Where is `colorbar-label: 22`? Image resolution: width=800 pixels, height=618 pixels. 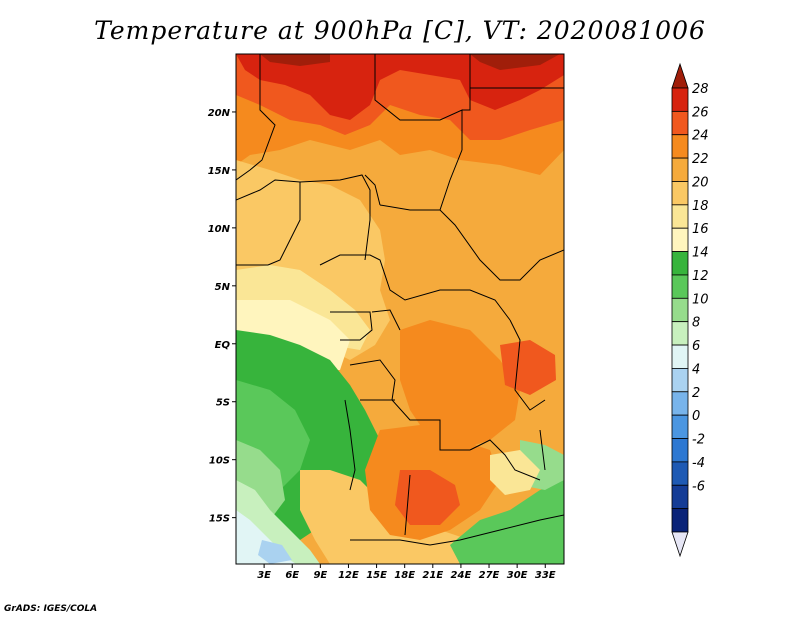
colorbar-label: 22 is located at coordinates (700, 159).